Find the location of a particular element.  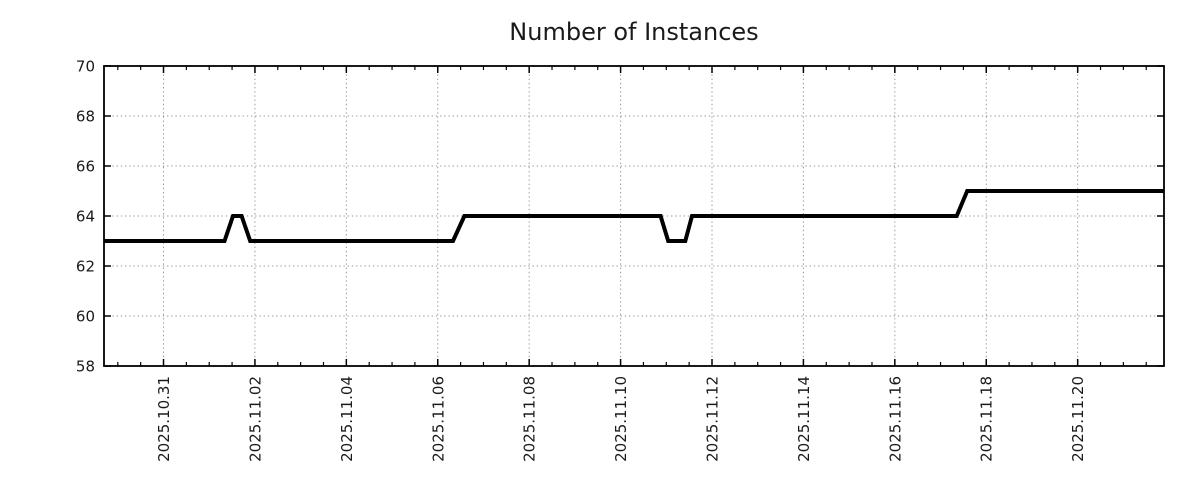

series-line is located at coordinates (634, 216).